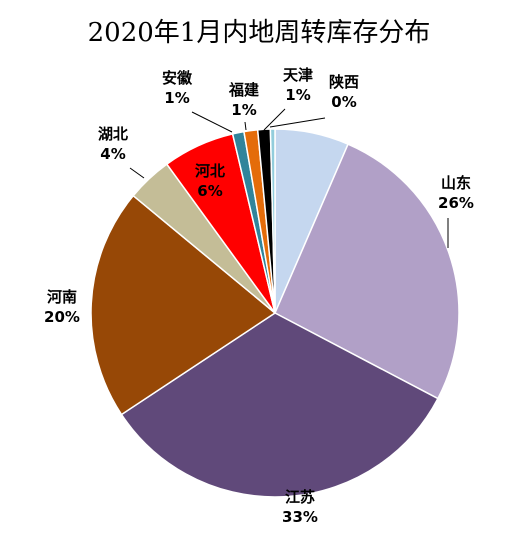  What do you see at coordinates (62, 297) in the screenshot?
I see `slice-name-label-3: 河南` at bounding box center [62, 297].